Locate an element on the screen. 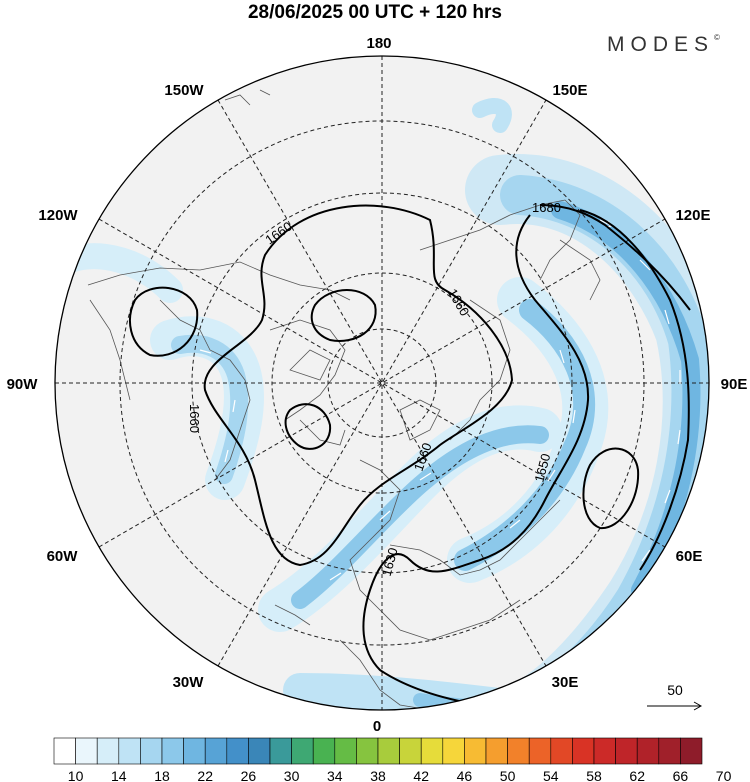 Image resolution: width=750 pixels, height=782 pixels. lon-label-120e: 120E is located at coordinates (692, 215).